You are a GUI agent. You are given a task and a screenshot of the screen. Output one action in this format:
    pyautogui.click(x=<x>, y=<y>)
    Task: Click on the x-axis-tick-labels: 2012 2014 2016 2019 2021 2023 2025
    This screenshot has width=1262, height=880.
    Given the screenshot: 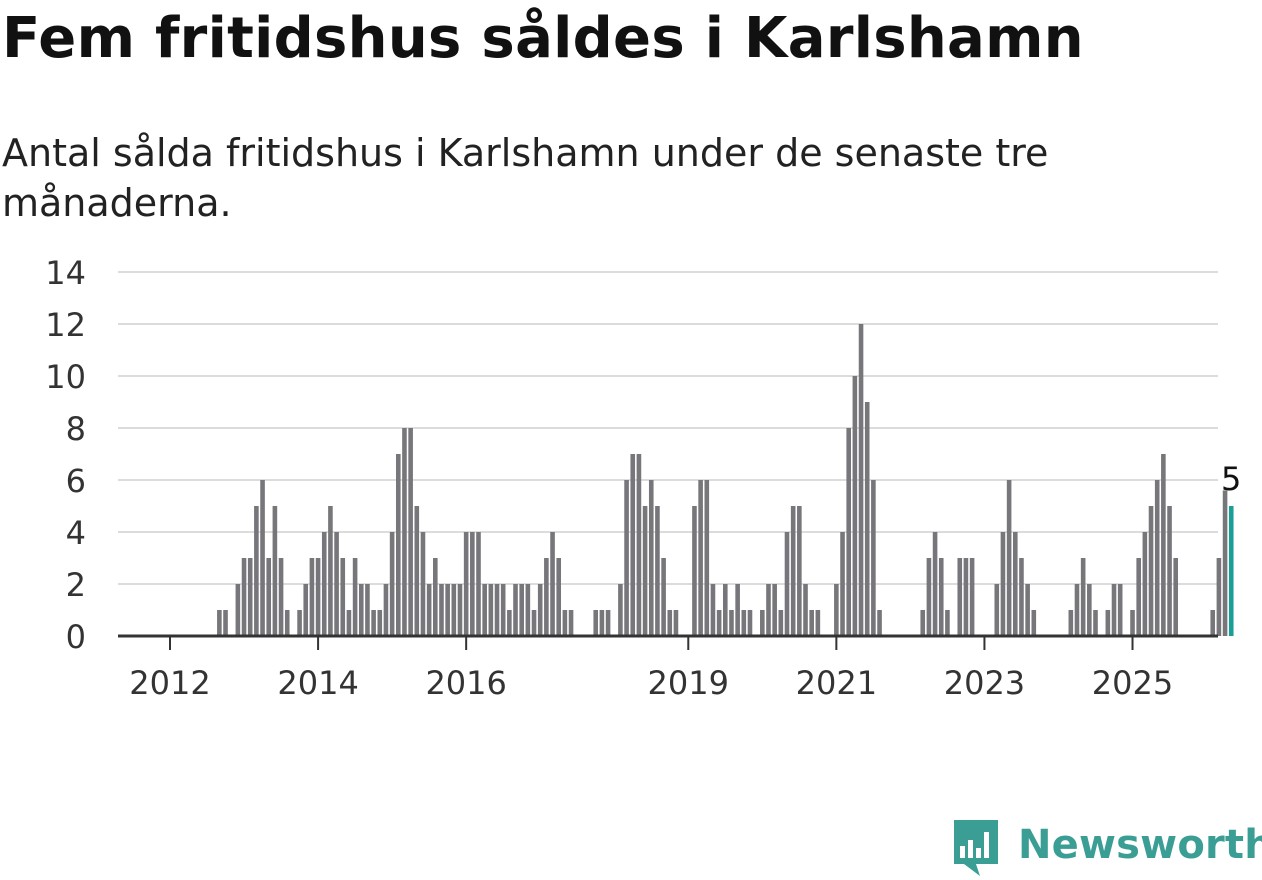 What is the action you would take?
    pyautogui.click(x=651, y=669)
    